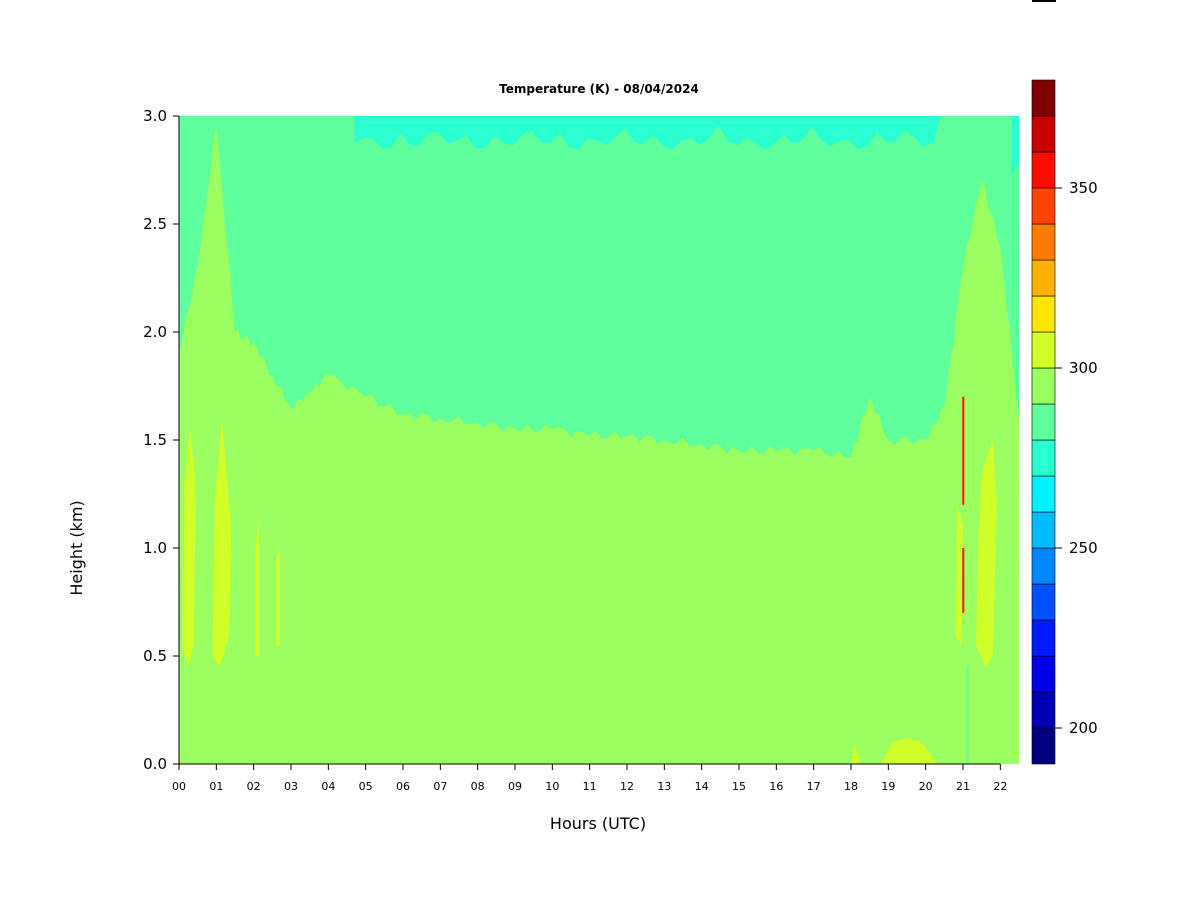  I want to click on heatmap-top-fringe, so click(647, 133).